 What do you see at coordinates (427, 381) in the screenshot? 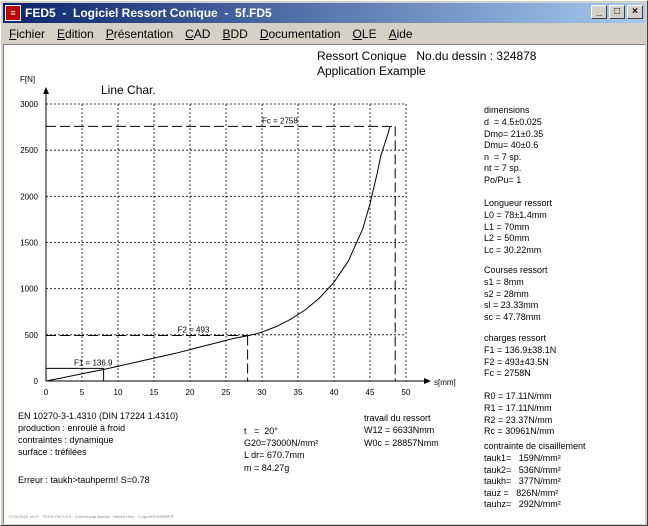
I see `x-axis-arrow` at bounding box center [427, 381].